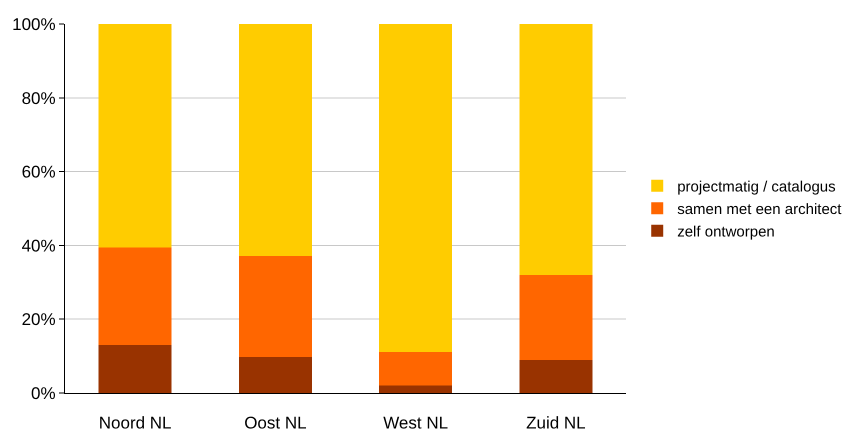  What do you see at coordinates (556, 422) in the screenshot?
I see `x-tick-label: Zuid NL` at bounding box center [556, 422].